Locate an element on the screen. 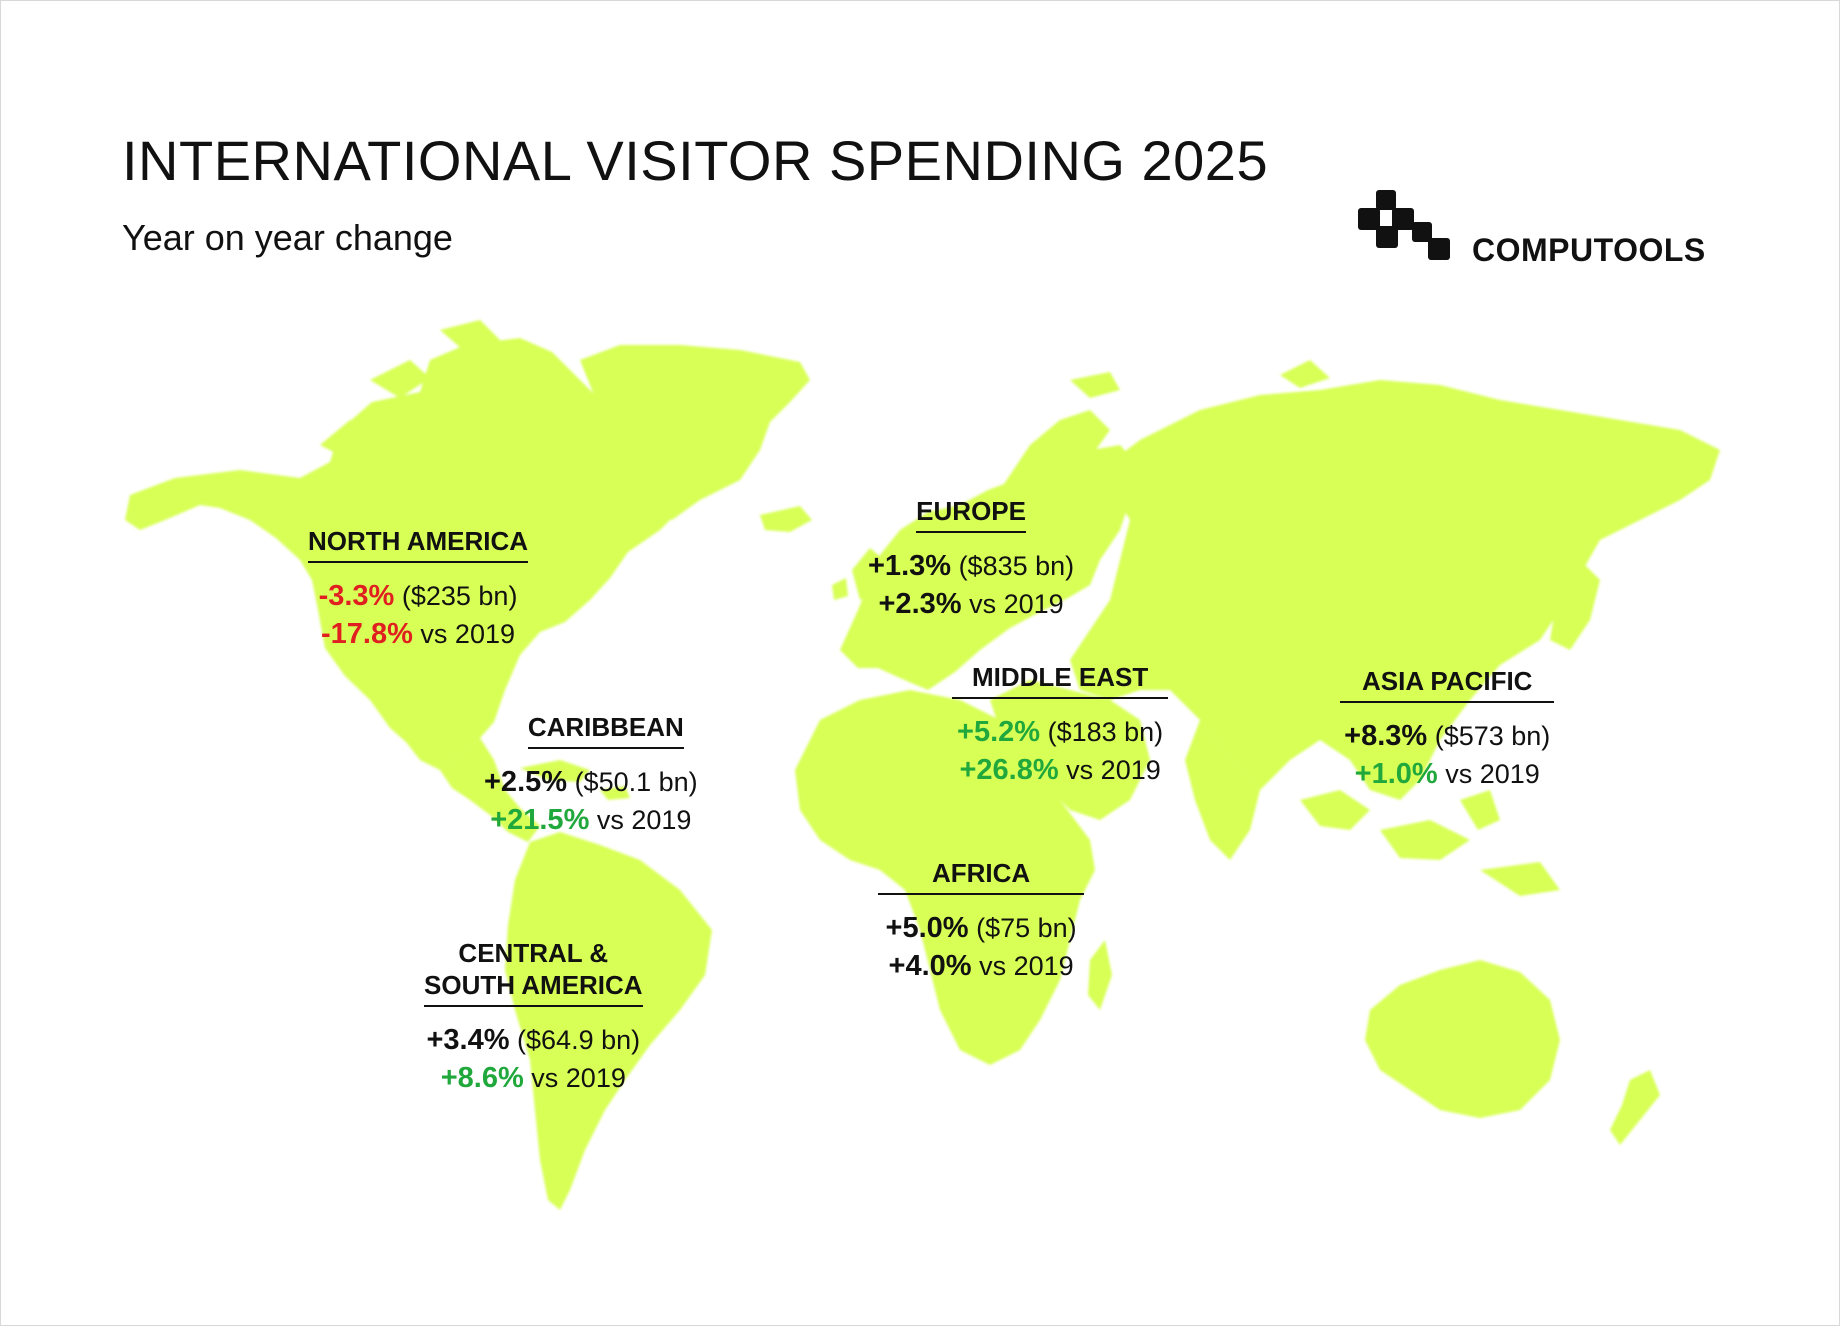  brand-logo: COMPUTOOLS is located at coordinates (1548, 230).